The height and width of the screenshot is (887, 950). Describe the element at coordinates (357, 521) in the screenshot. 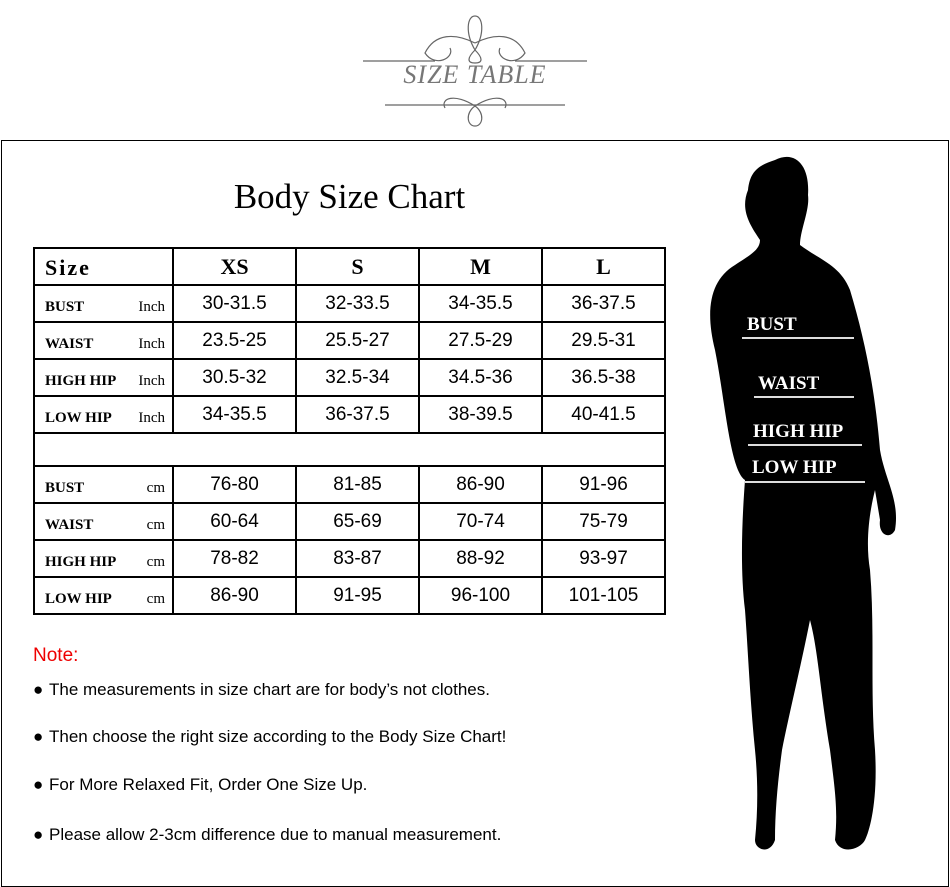

I see `table-cell: 65-69` at that location.